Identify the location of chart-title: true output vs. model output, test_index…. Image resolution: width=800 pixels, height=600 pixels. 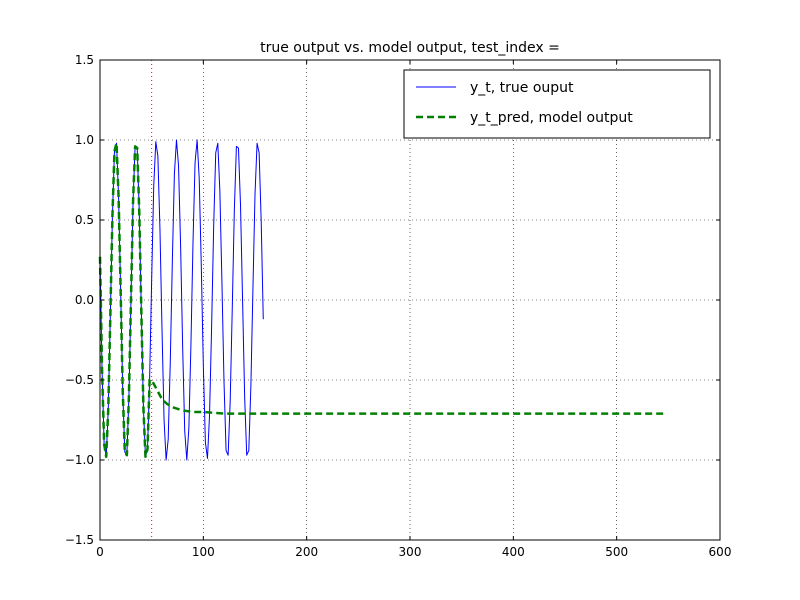
(410, 48).